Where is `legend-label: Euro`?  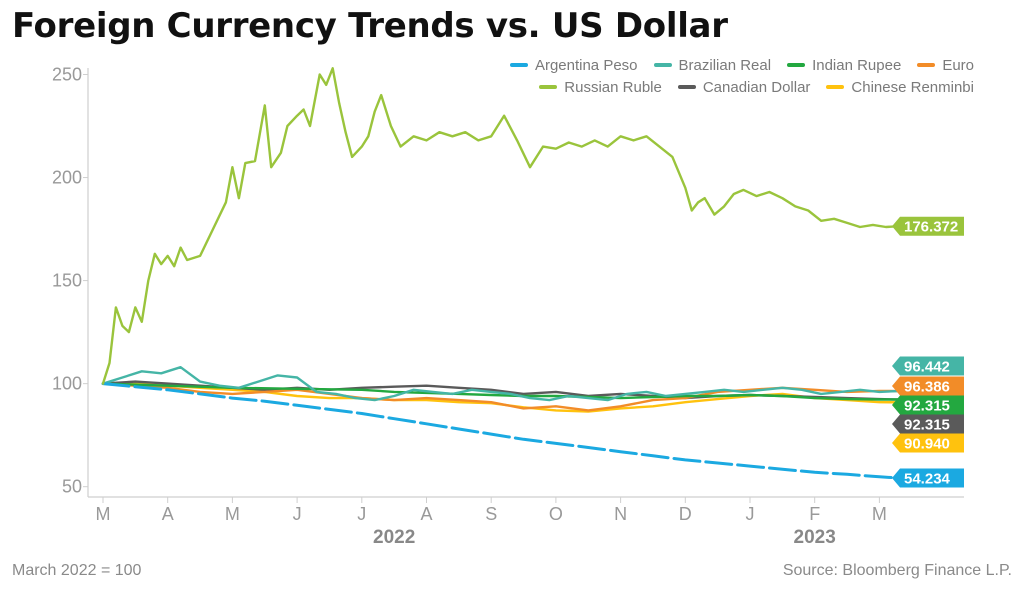
legend-label: Euro is located at coordinates (958, 65).